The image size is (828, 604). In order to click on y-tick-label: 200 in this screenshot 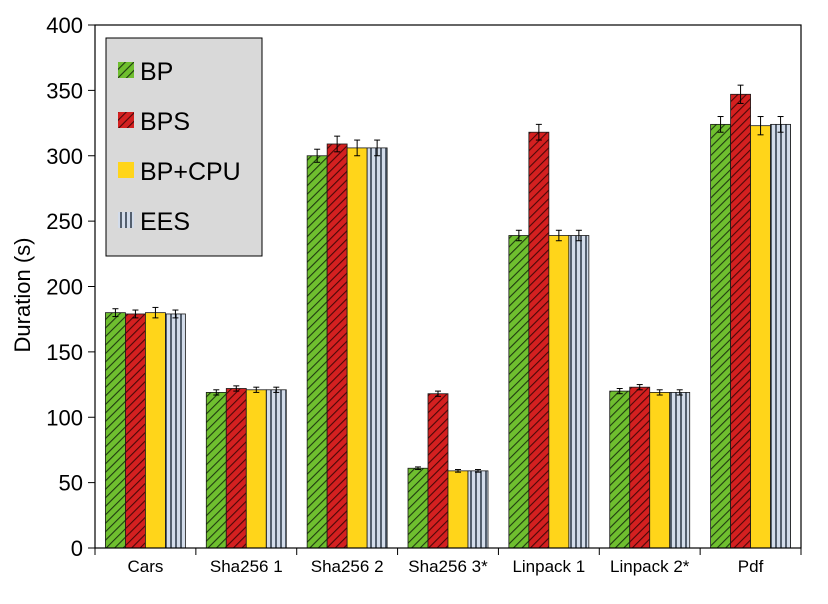, I will do `click(64, 287)`.